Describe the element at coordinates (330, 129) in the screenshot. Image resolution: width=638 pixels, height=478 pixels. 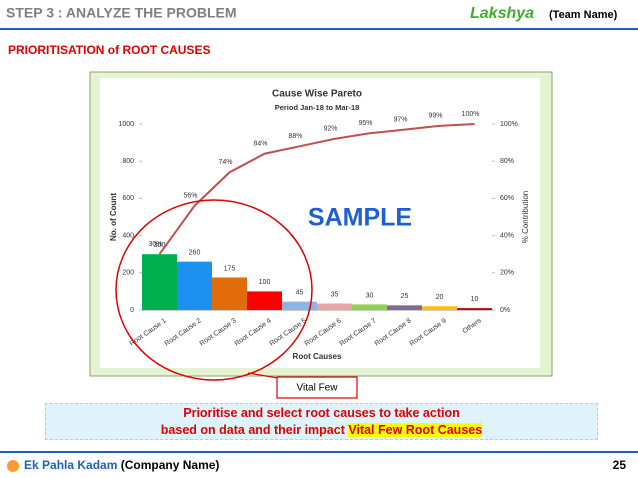
I see `line-value-label: 92%` at that location.